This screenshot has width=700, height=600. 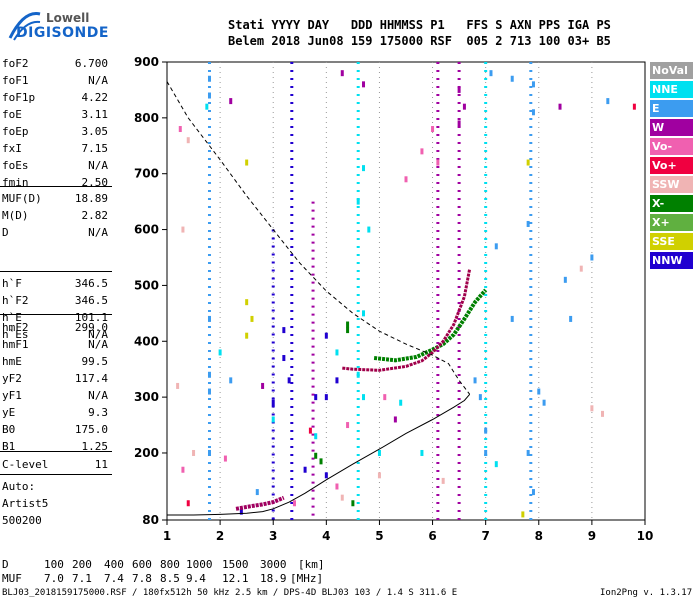 What do you see at coordinates (55, 412) in the screenshot?
I see `param-row-ye: yE 9.3` at bounding box center [55, 412].